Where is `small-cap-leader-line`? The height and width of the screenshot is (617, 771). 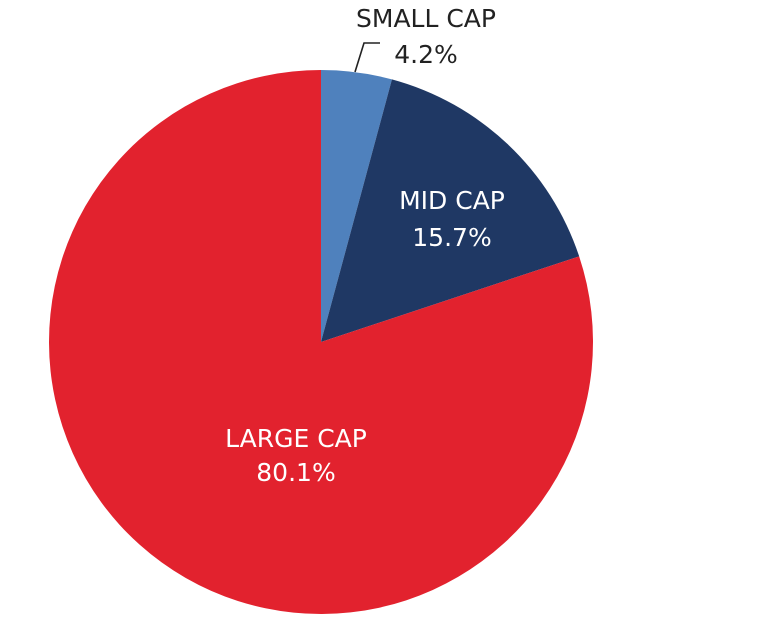 small-cap-leader-line is located at coordinates (367, 57).